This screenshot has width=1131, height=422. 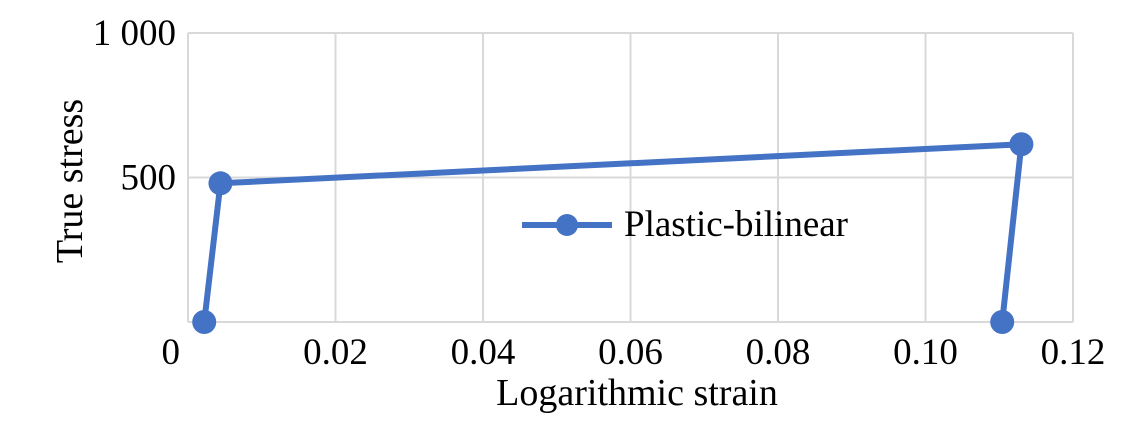 I want to click on legend-label: Plastic-bilinear, so click(x=736, y=224).